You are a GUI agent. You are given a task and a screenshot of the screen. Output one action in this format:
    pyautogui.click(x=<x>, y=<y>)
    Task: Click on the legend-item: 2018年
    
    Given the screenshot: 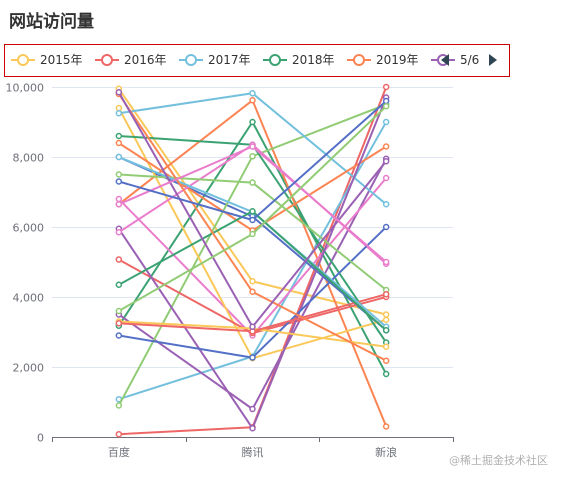 What is the action you would take?
    pyautogui.click(x=299, y=60)
    